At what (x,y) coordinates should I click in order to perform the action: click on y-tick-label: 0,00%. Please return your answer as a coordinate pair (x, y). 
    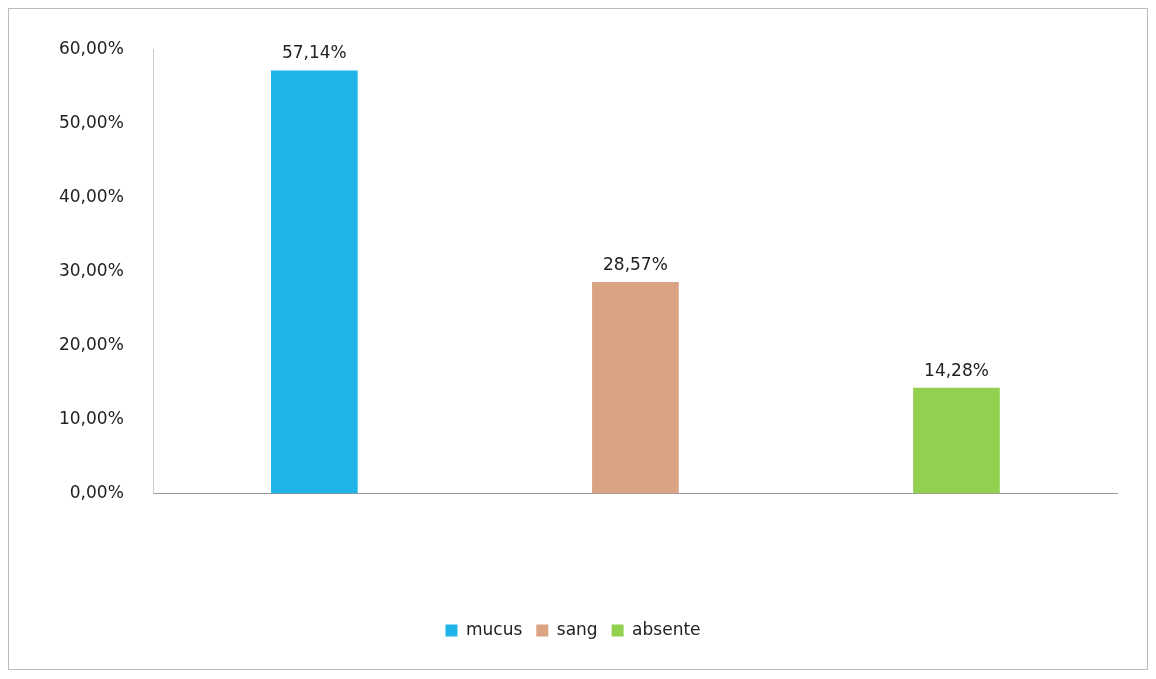
    Looking at the image, I should click on (96, 492).